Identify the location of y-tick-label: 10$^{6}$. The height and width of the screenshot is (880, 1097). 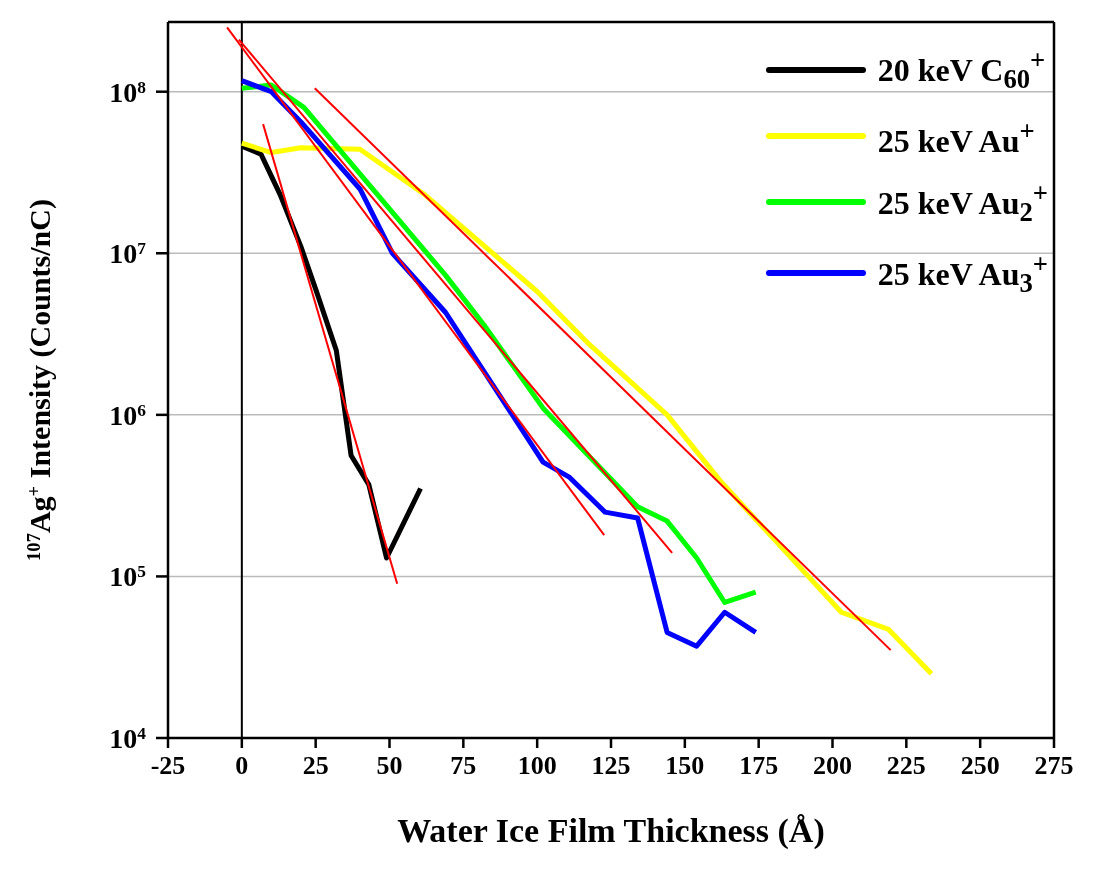
(128, 415).